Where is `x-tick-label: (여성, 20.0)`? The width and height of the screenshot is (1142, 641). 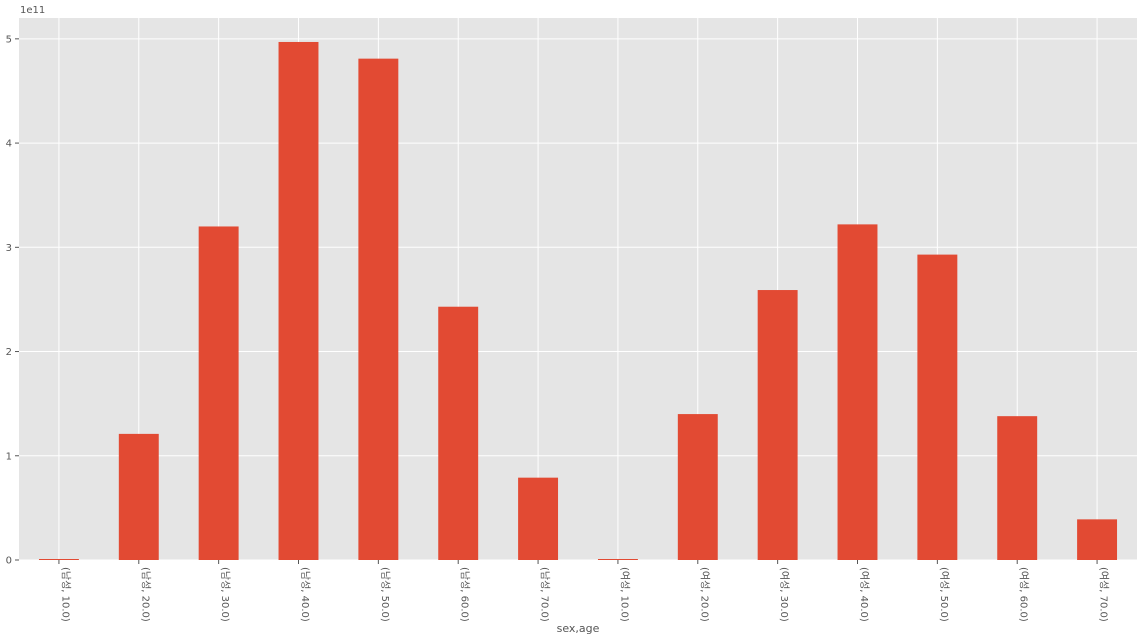 x-tick-label: (여성, 20.0) is located at coordinates (704, 594).